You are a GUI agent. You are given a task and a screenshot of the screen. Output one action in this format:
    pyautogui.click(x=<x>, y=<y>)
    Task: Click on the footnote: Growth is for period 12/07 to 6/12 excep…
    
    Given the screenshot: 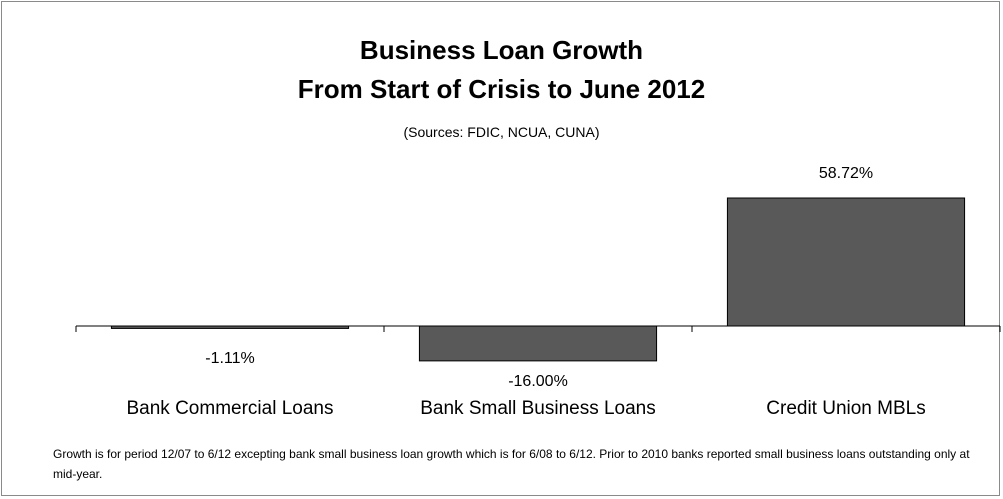 What is the action you would take?
    pyautogui.click(x=511, y=464)
    